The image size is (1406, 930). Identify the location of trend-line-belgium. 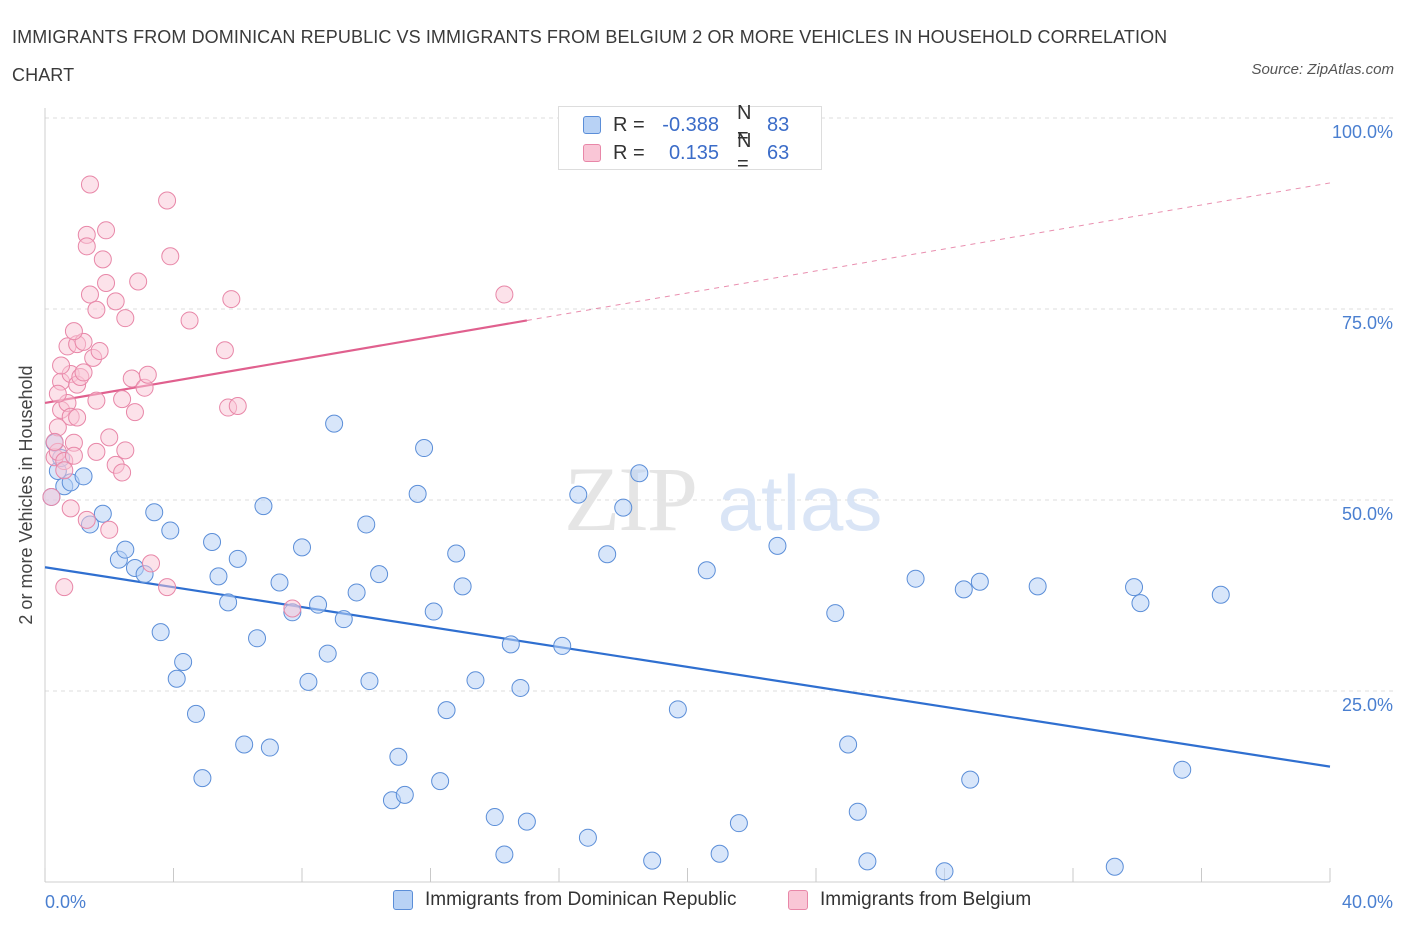
(286, 362).